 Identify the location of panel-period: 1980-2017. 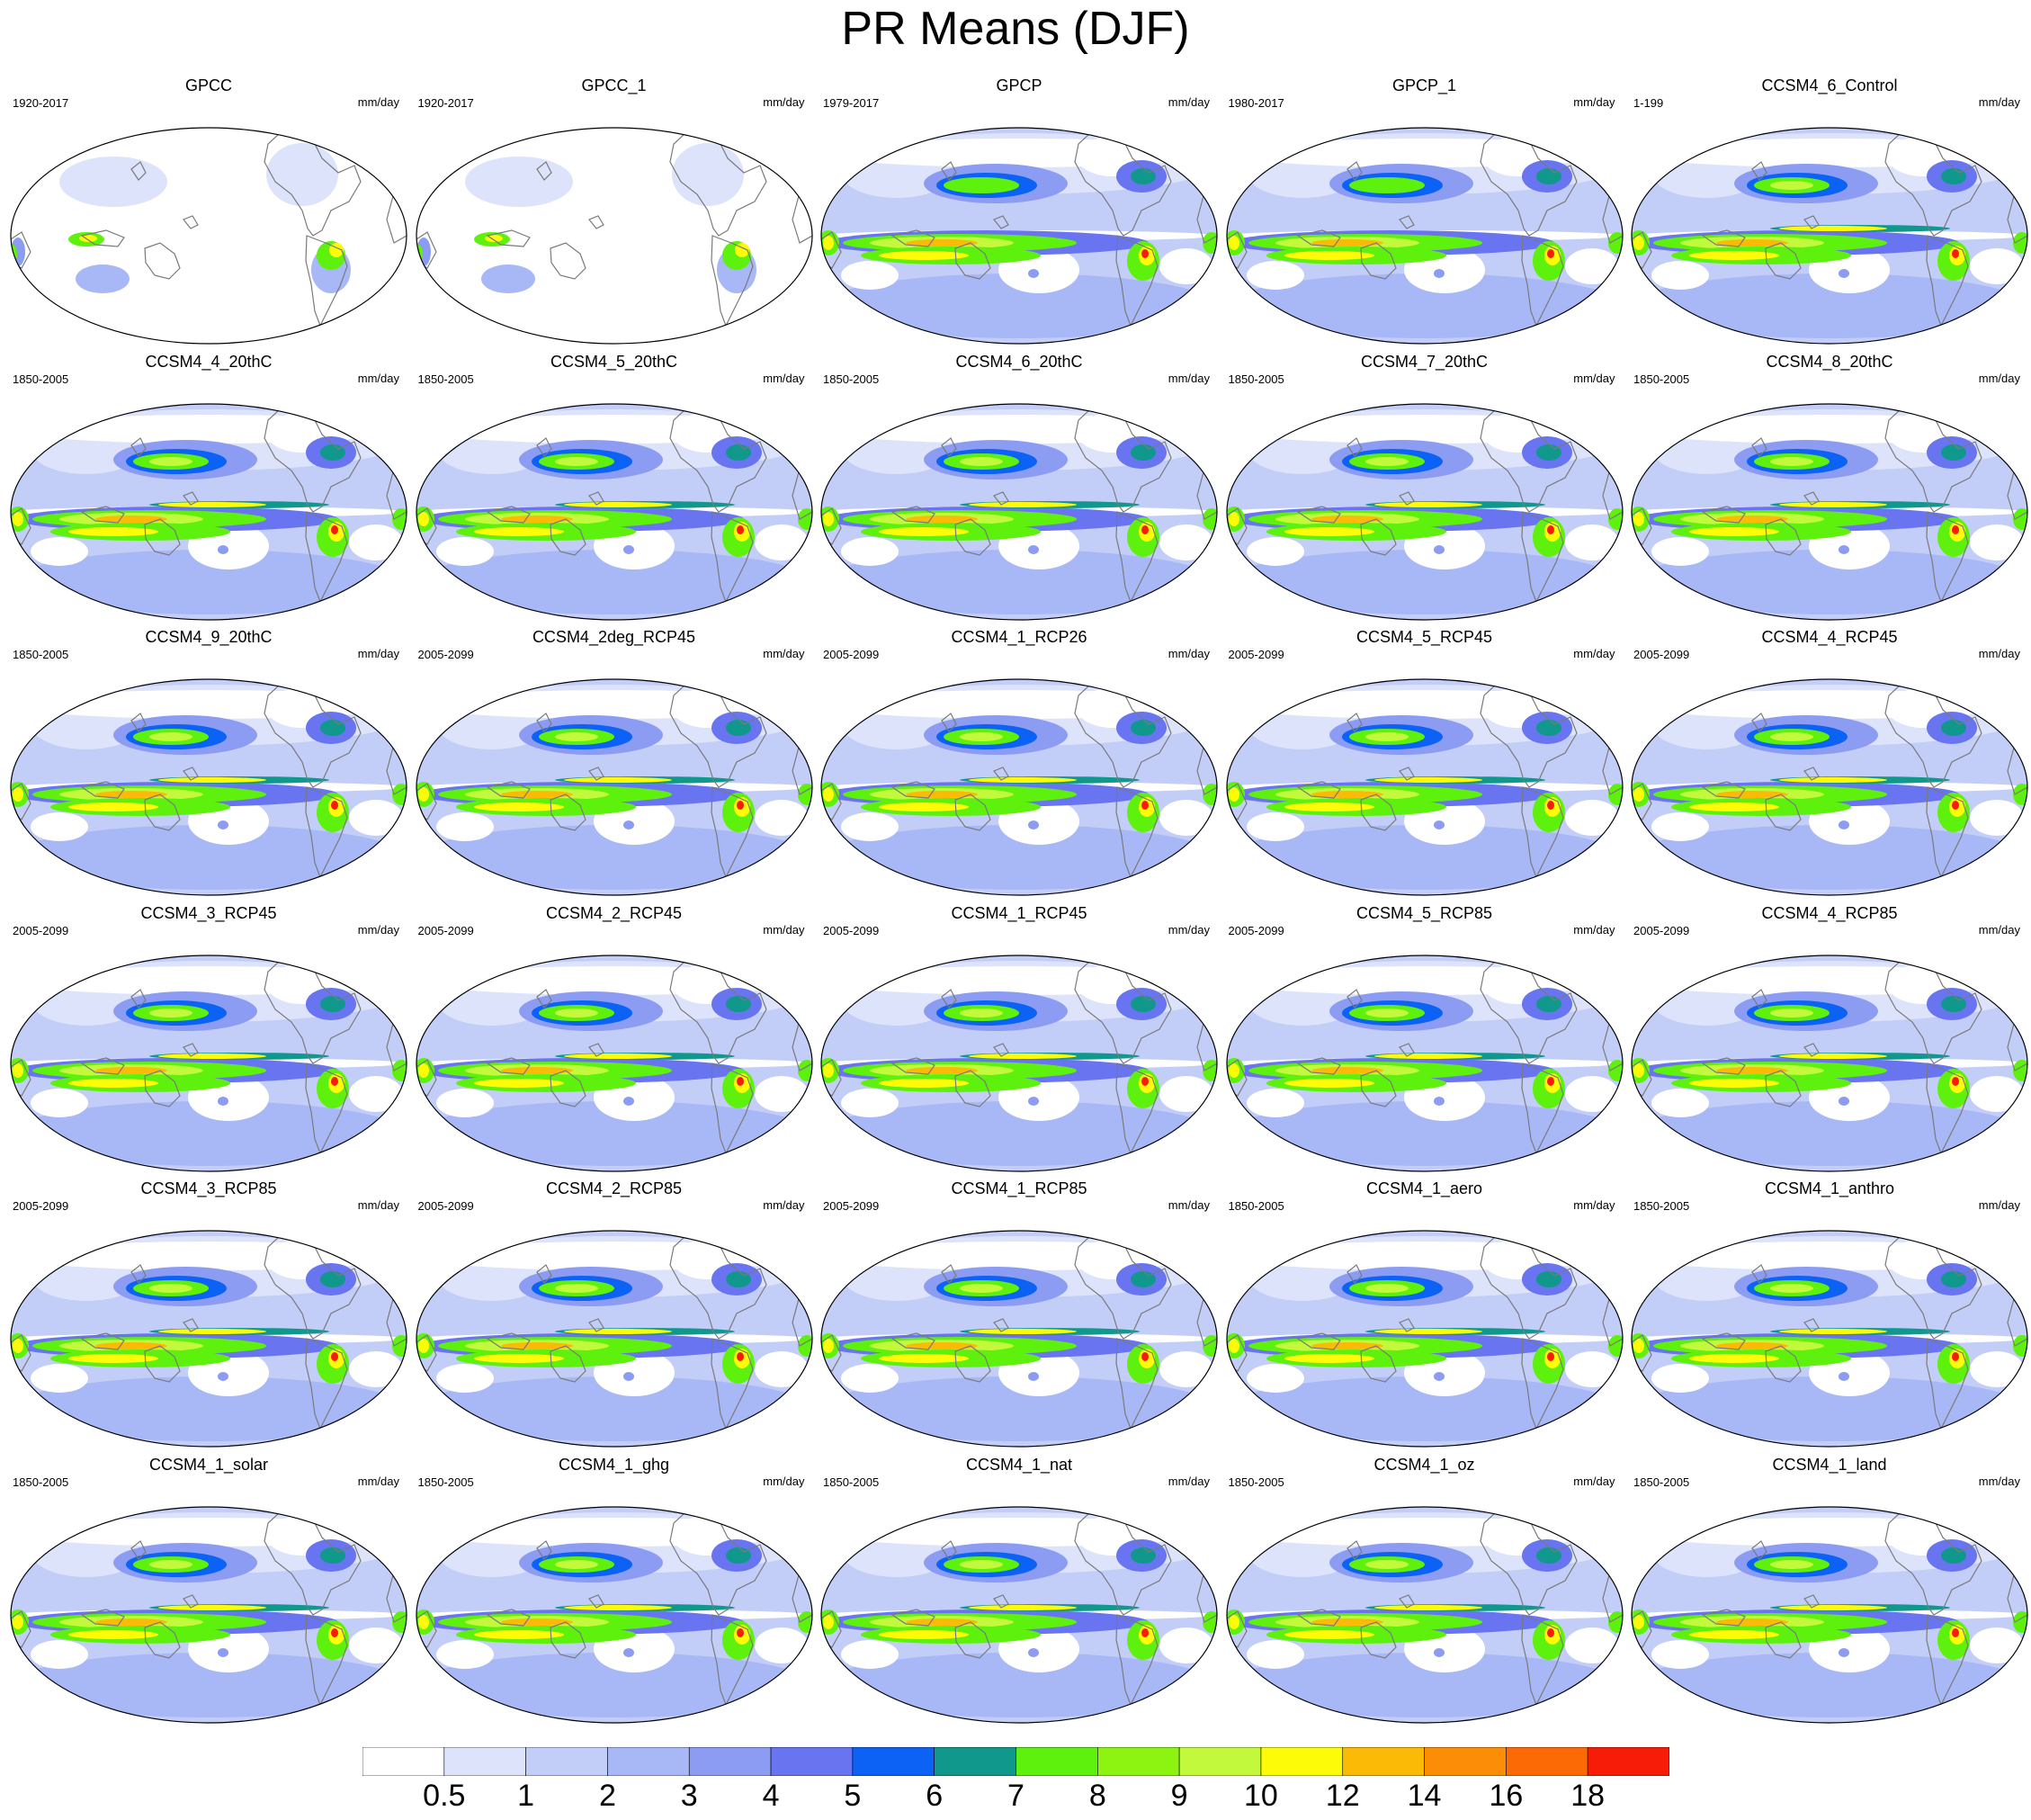
(1256, 103).